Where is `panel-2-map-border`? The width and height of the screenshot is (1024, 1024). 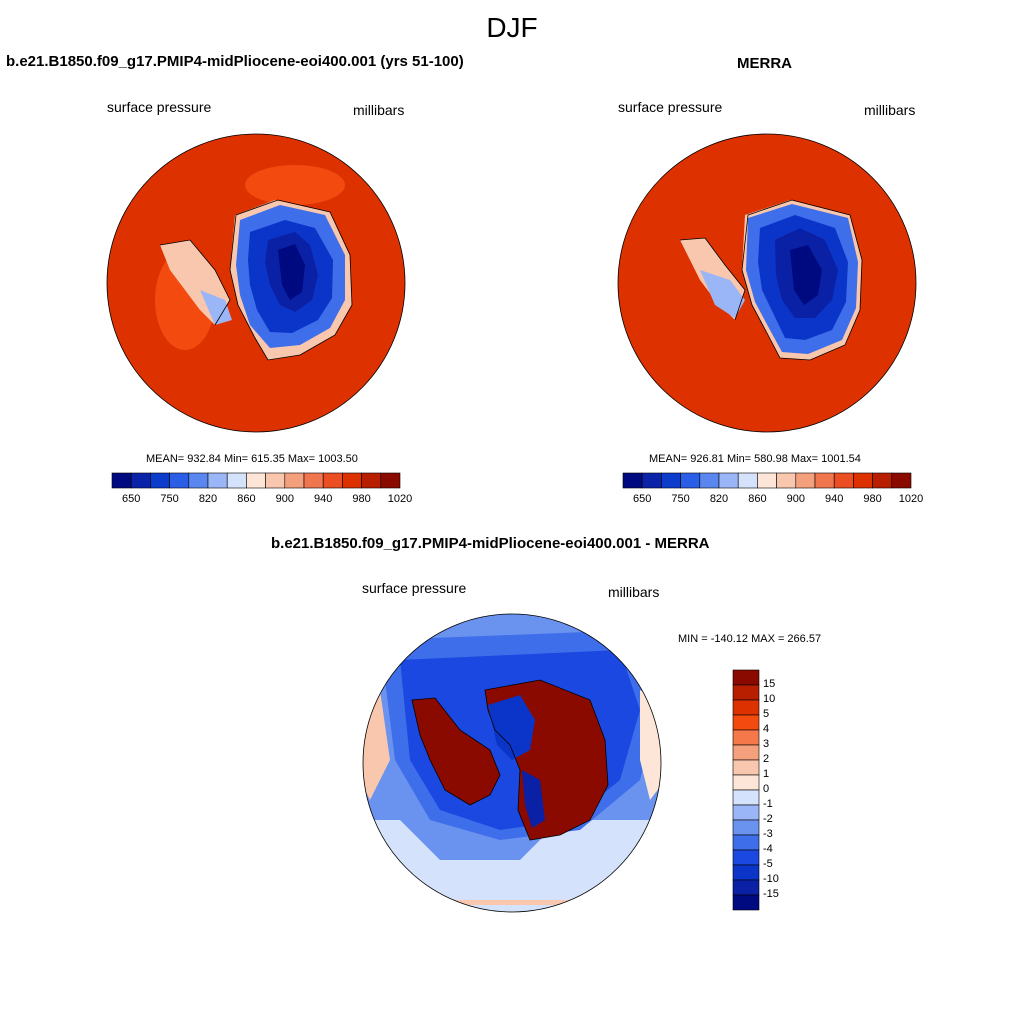
panel-2-map-border is located at coordinates (767, 283).